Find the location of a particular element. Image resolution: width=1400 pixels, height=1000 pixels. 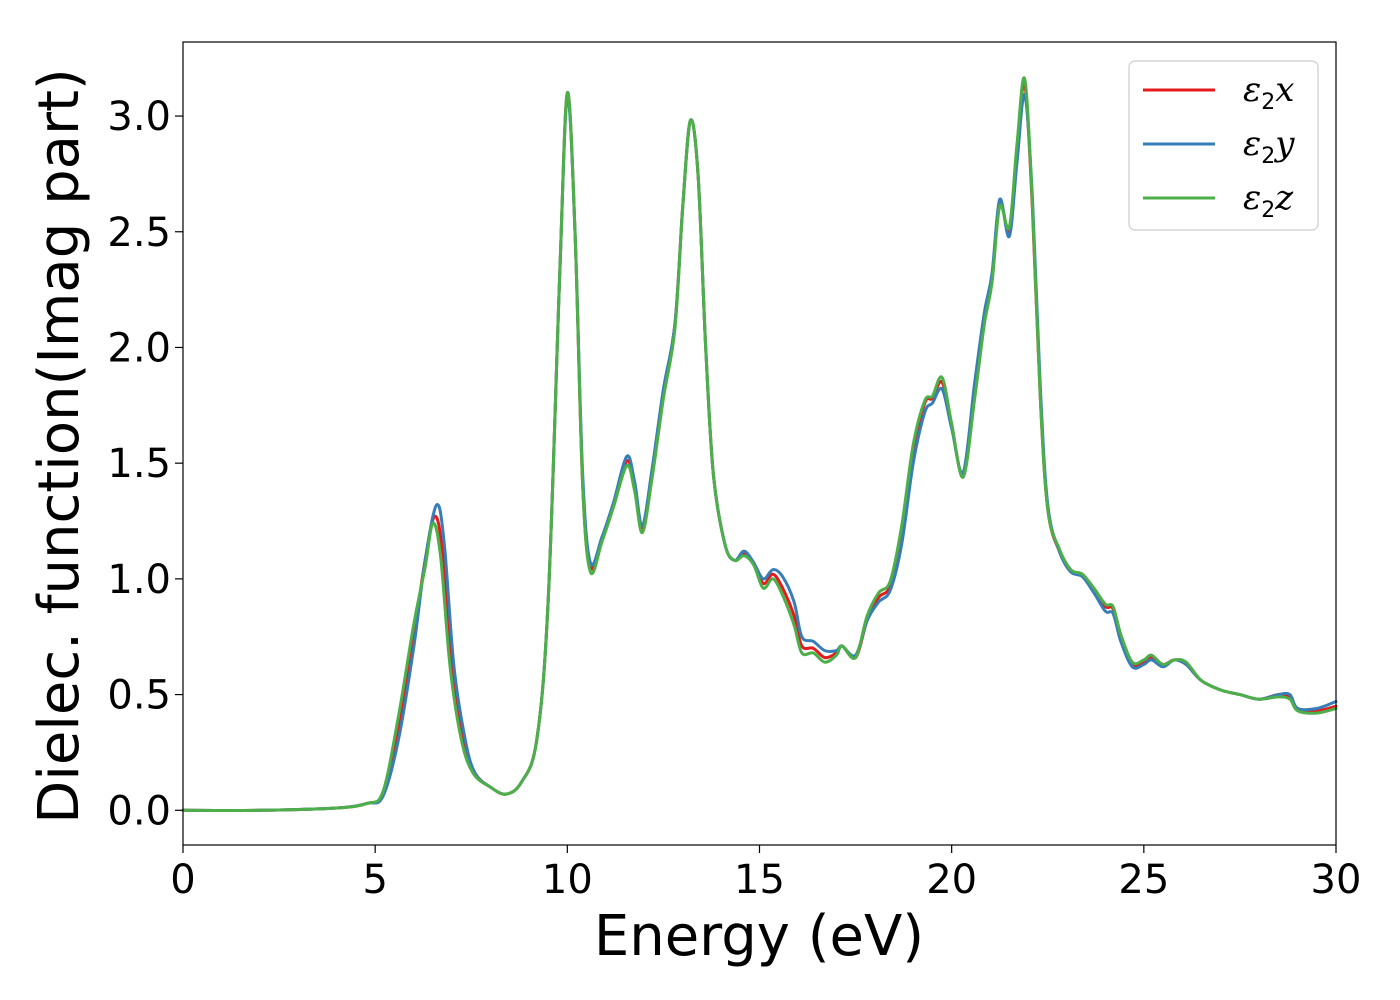

x-tick-label: 5 is located at coordinates (374, 880).